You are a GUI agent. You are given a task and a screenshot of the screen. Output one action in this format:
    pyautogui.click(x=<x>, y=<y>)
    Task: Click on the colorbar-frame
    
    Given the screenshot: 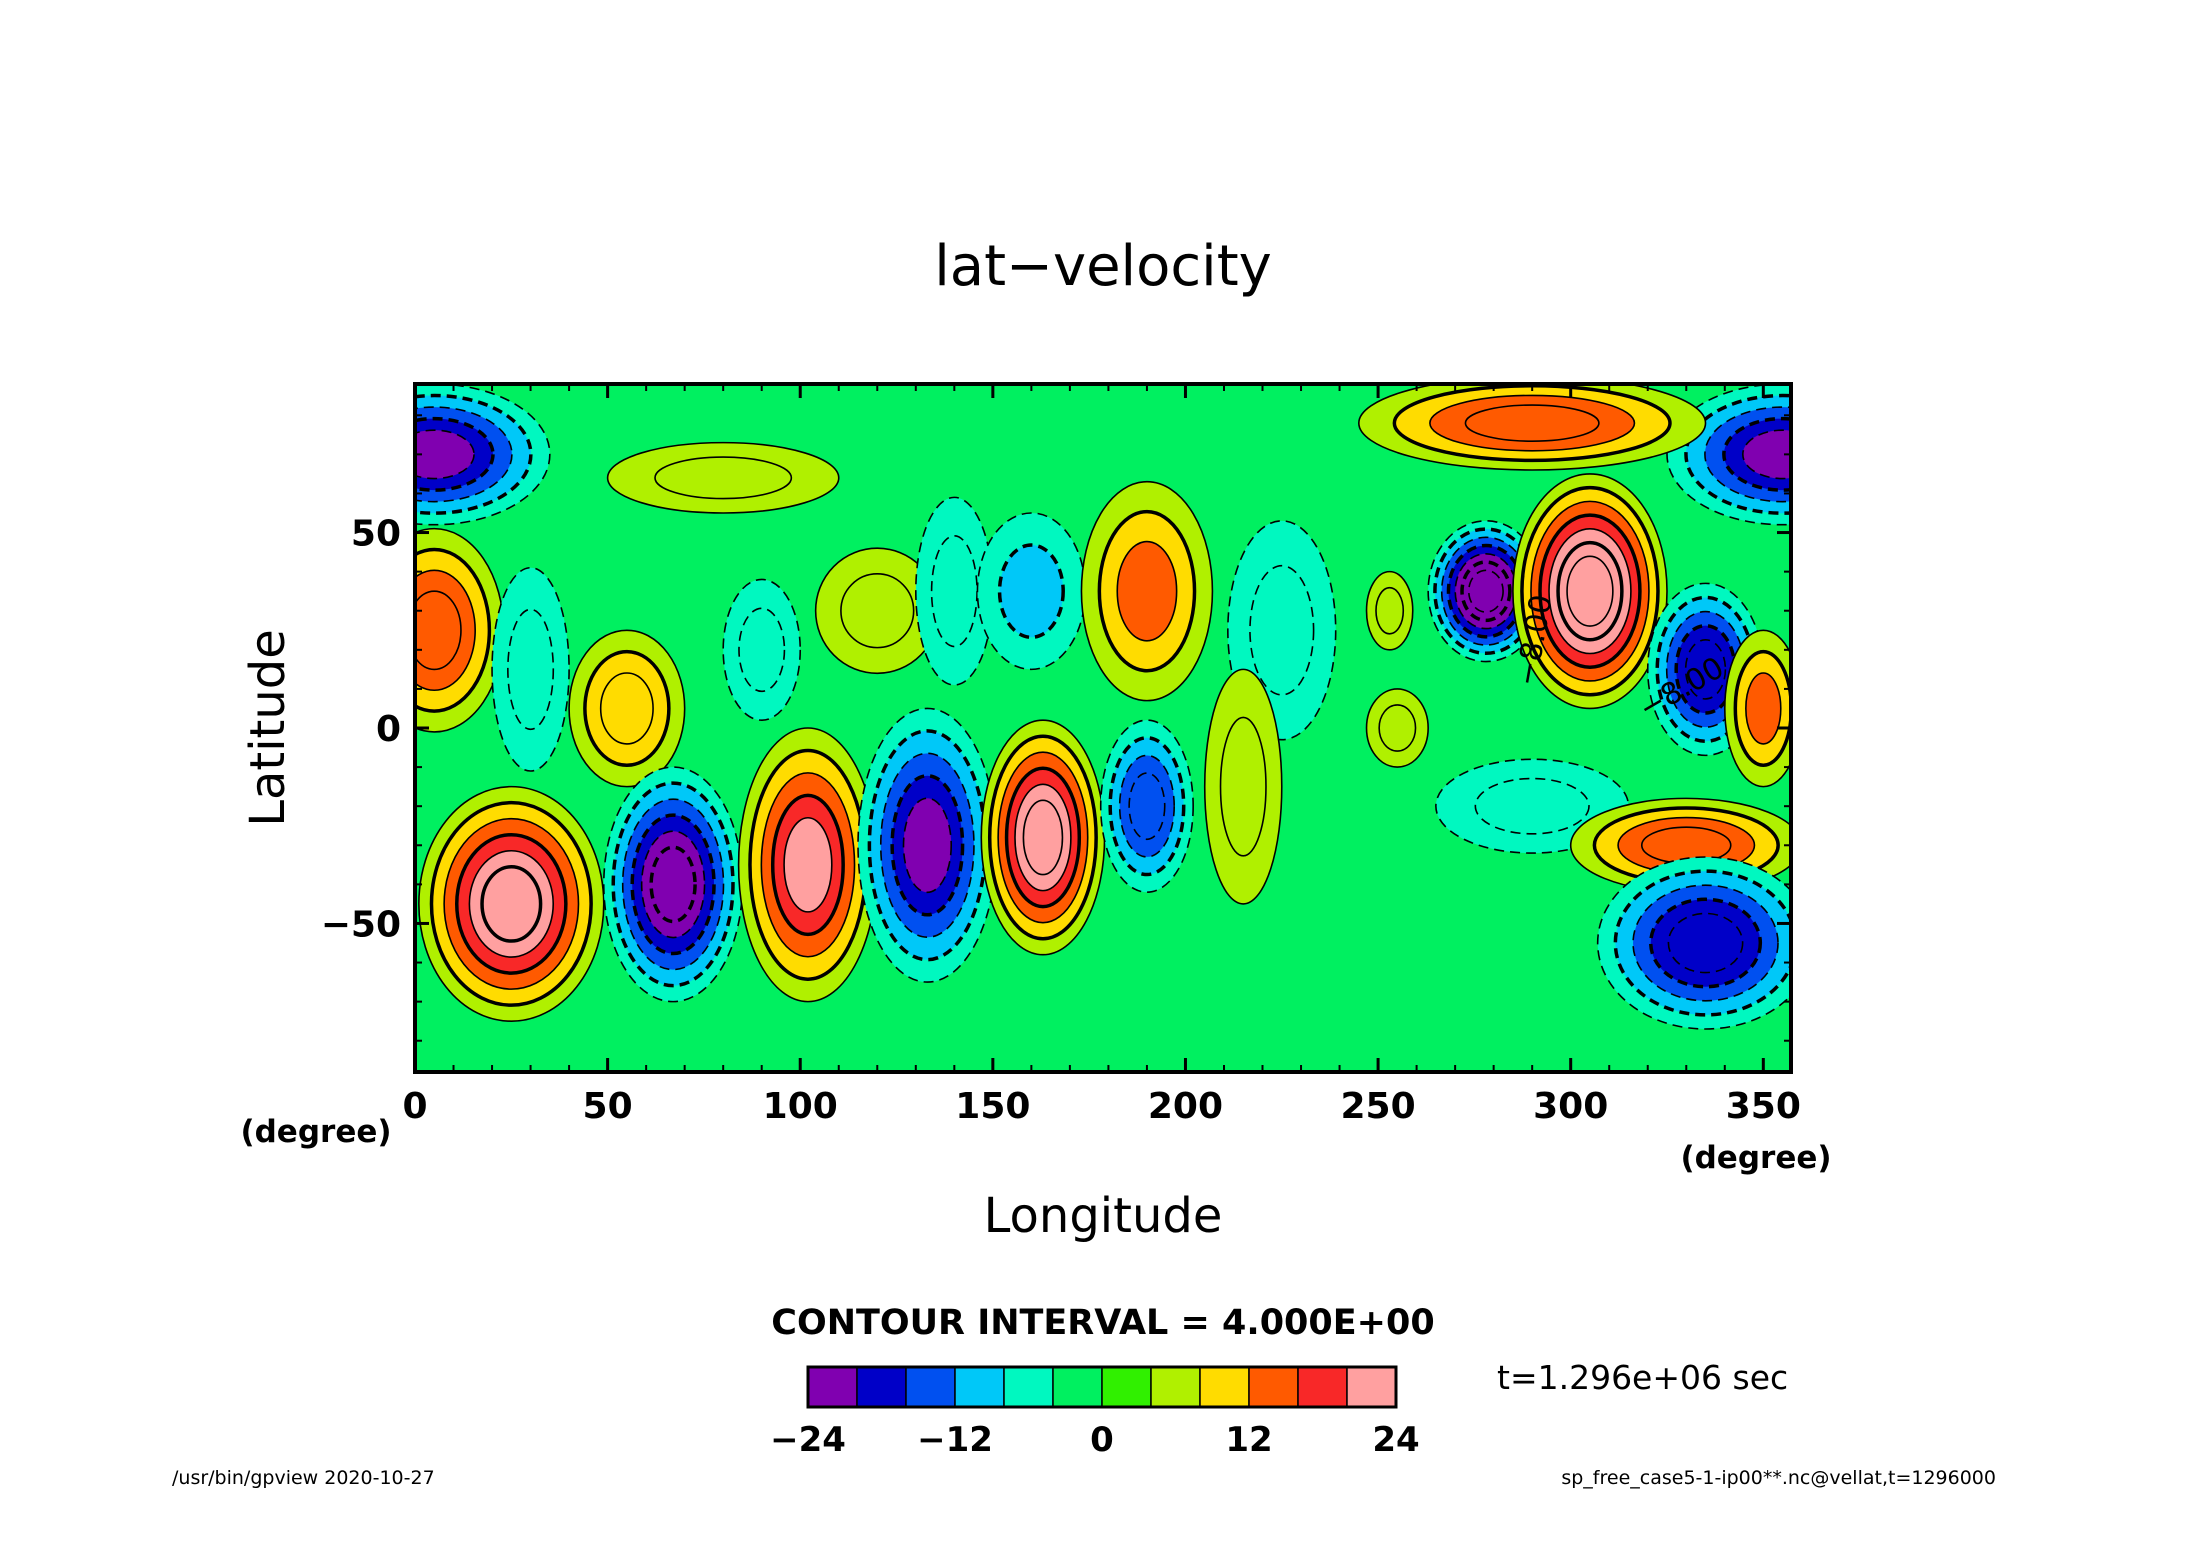 What is the action you would take?
    pyautogui.click(x=1102, y=1387)
    